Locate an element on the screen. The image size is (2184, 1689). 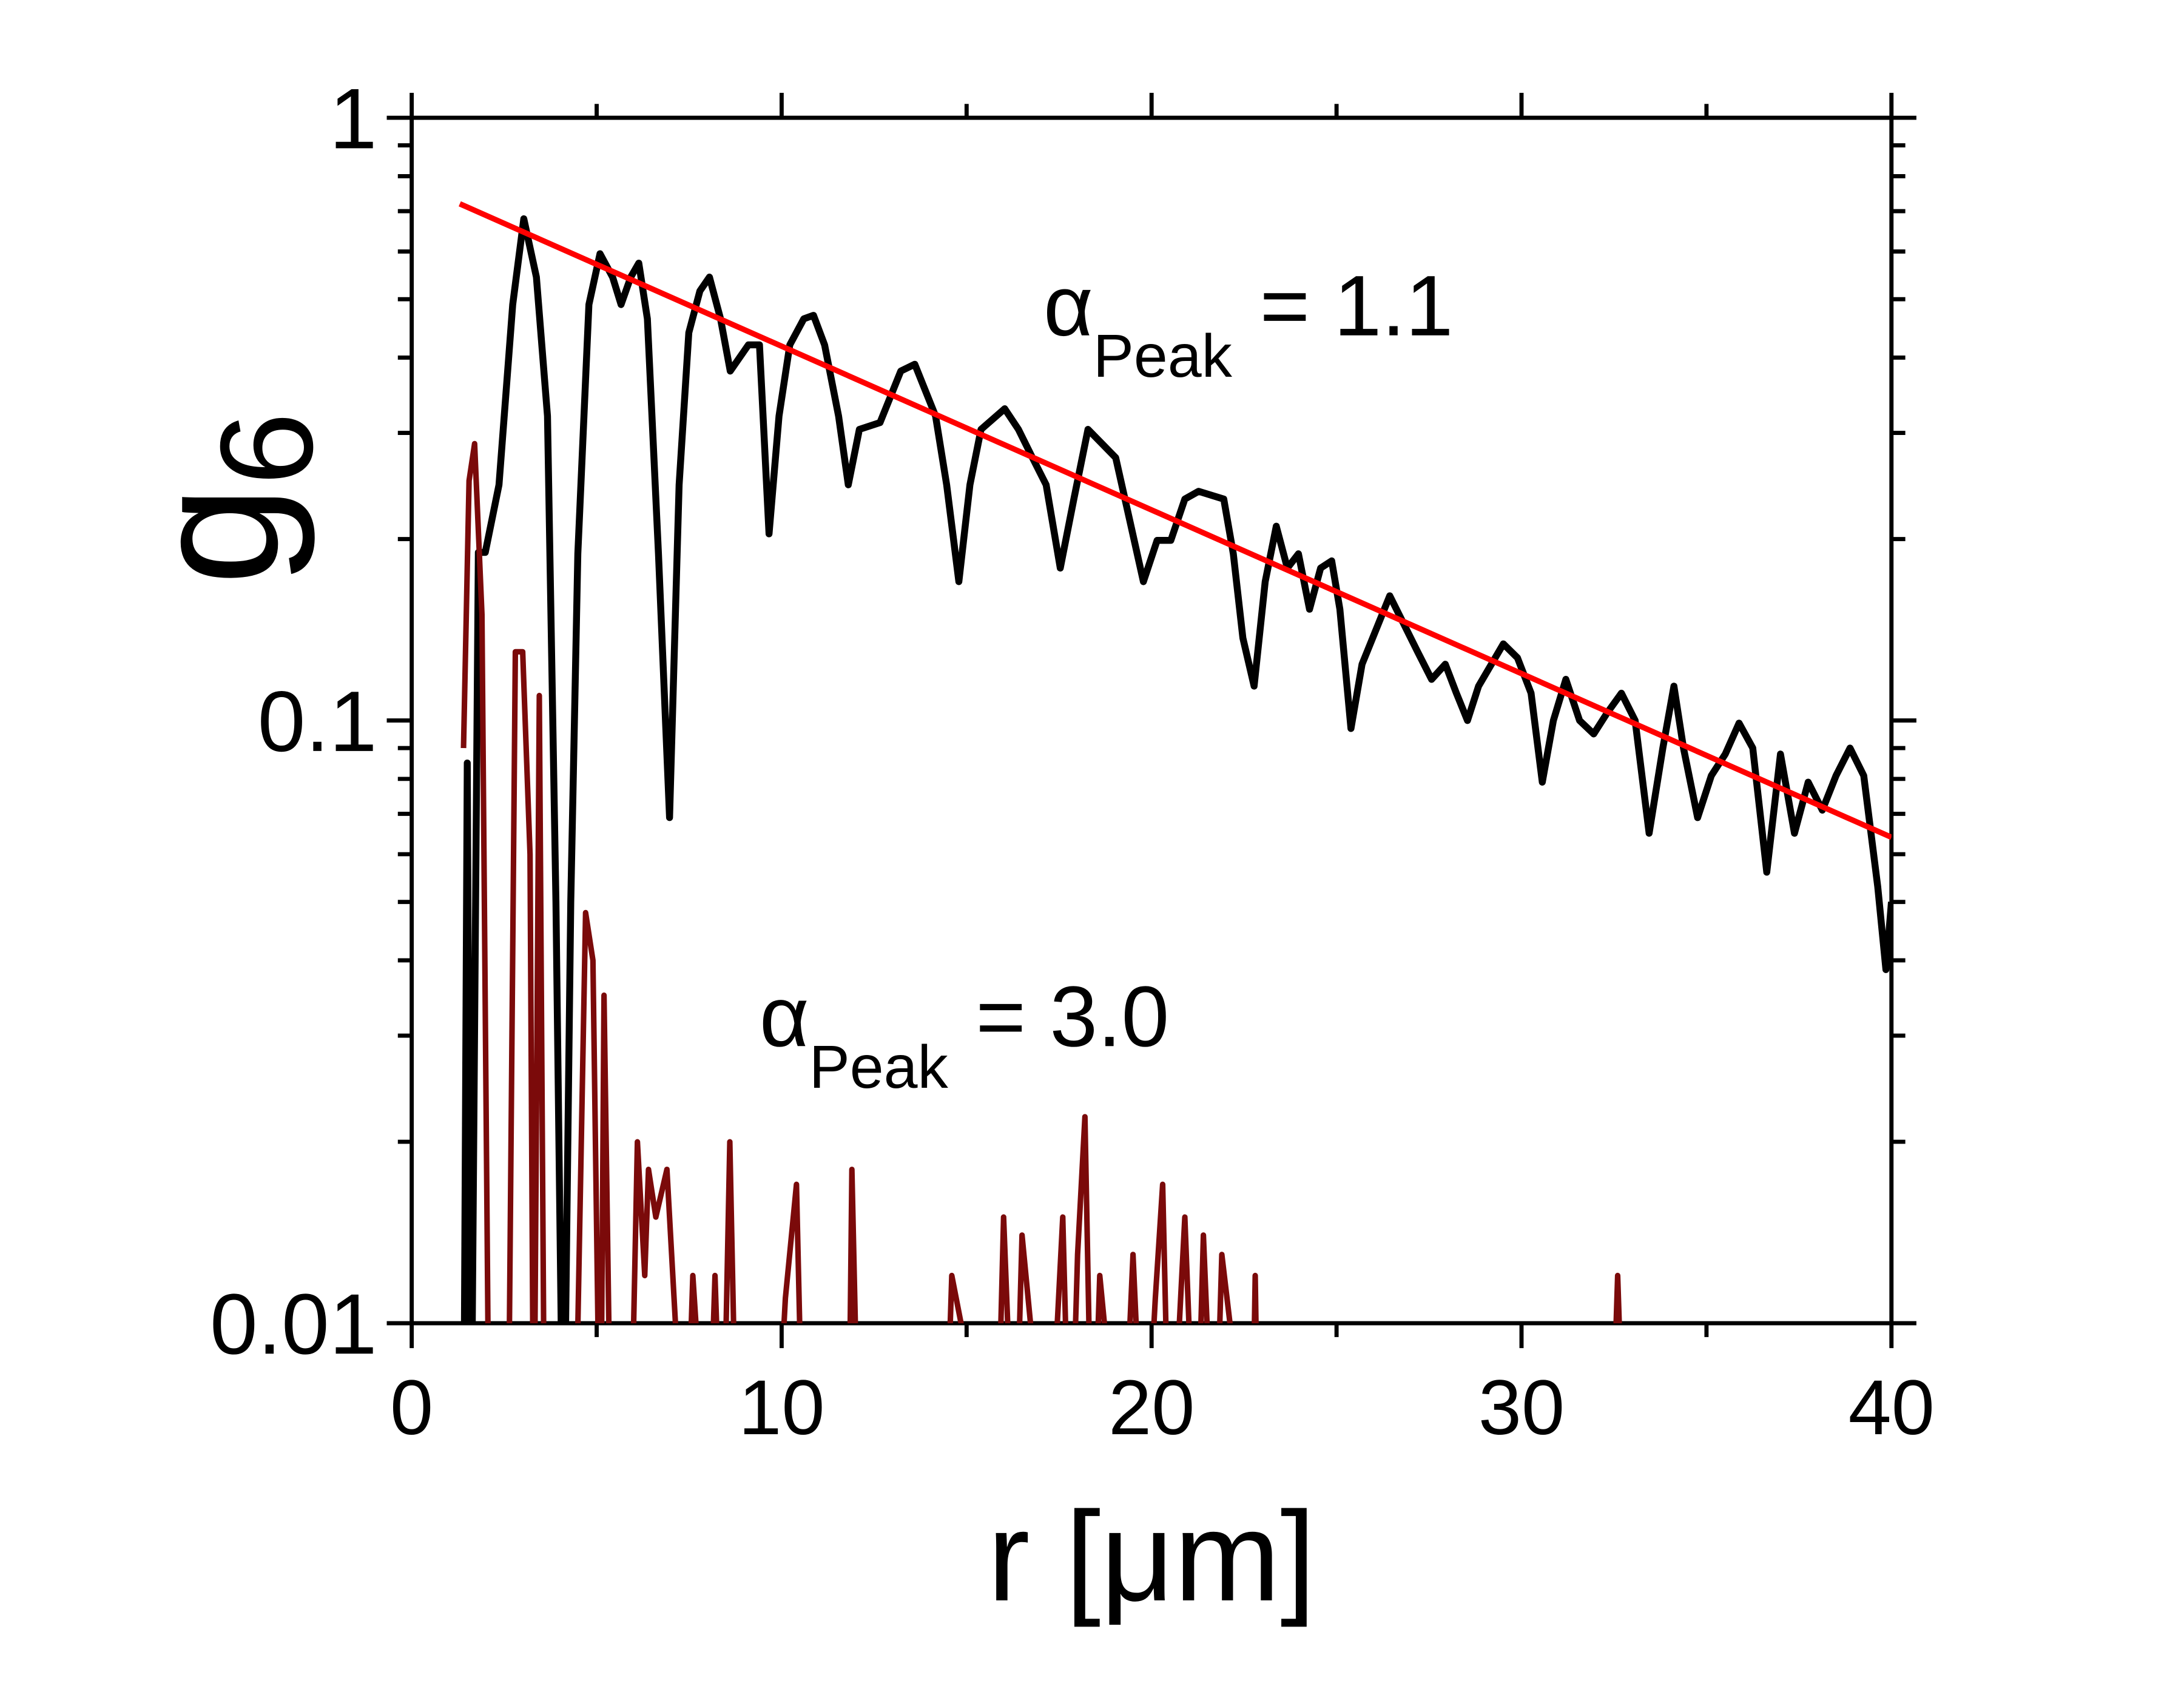
x-tick-label: 0 is located at coordinates (411, 1408).